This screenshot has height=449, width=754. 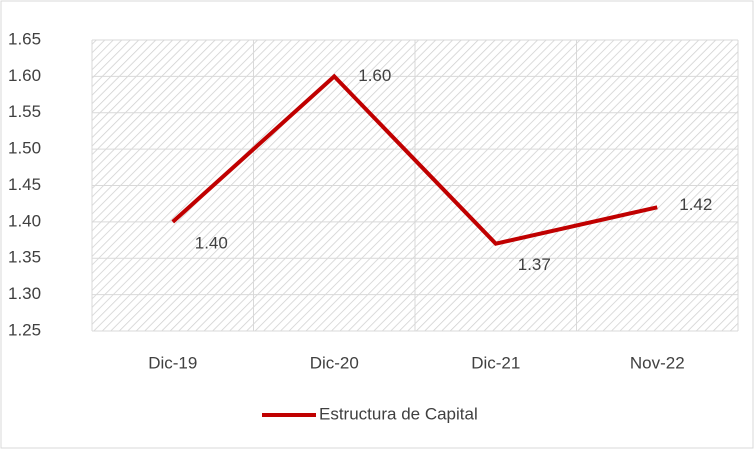 What do you see at coordinates (657, 362) in the screenshot?
I see `x-tick-label: Nov-22` at bounding box center [657, 362].